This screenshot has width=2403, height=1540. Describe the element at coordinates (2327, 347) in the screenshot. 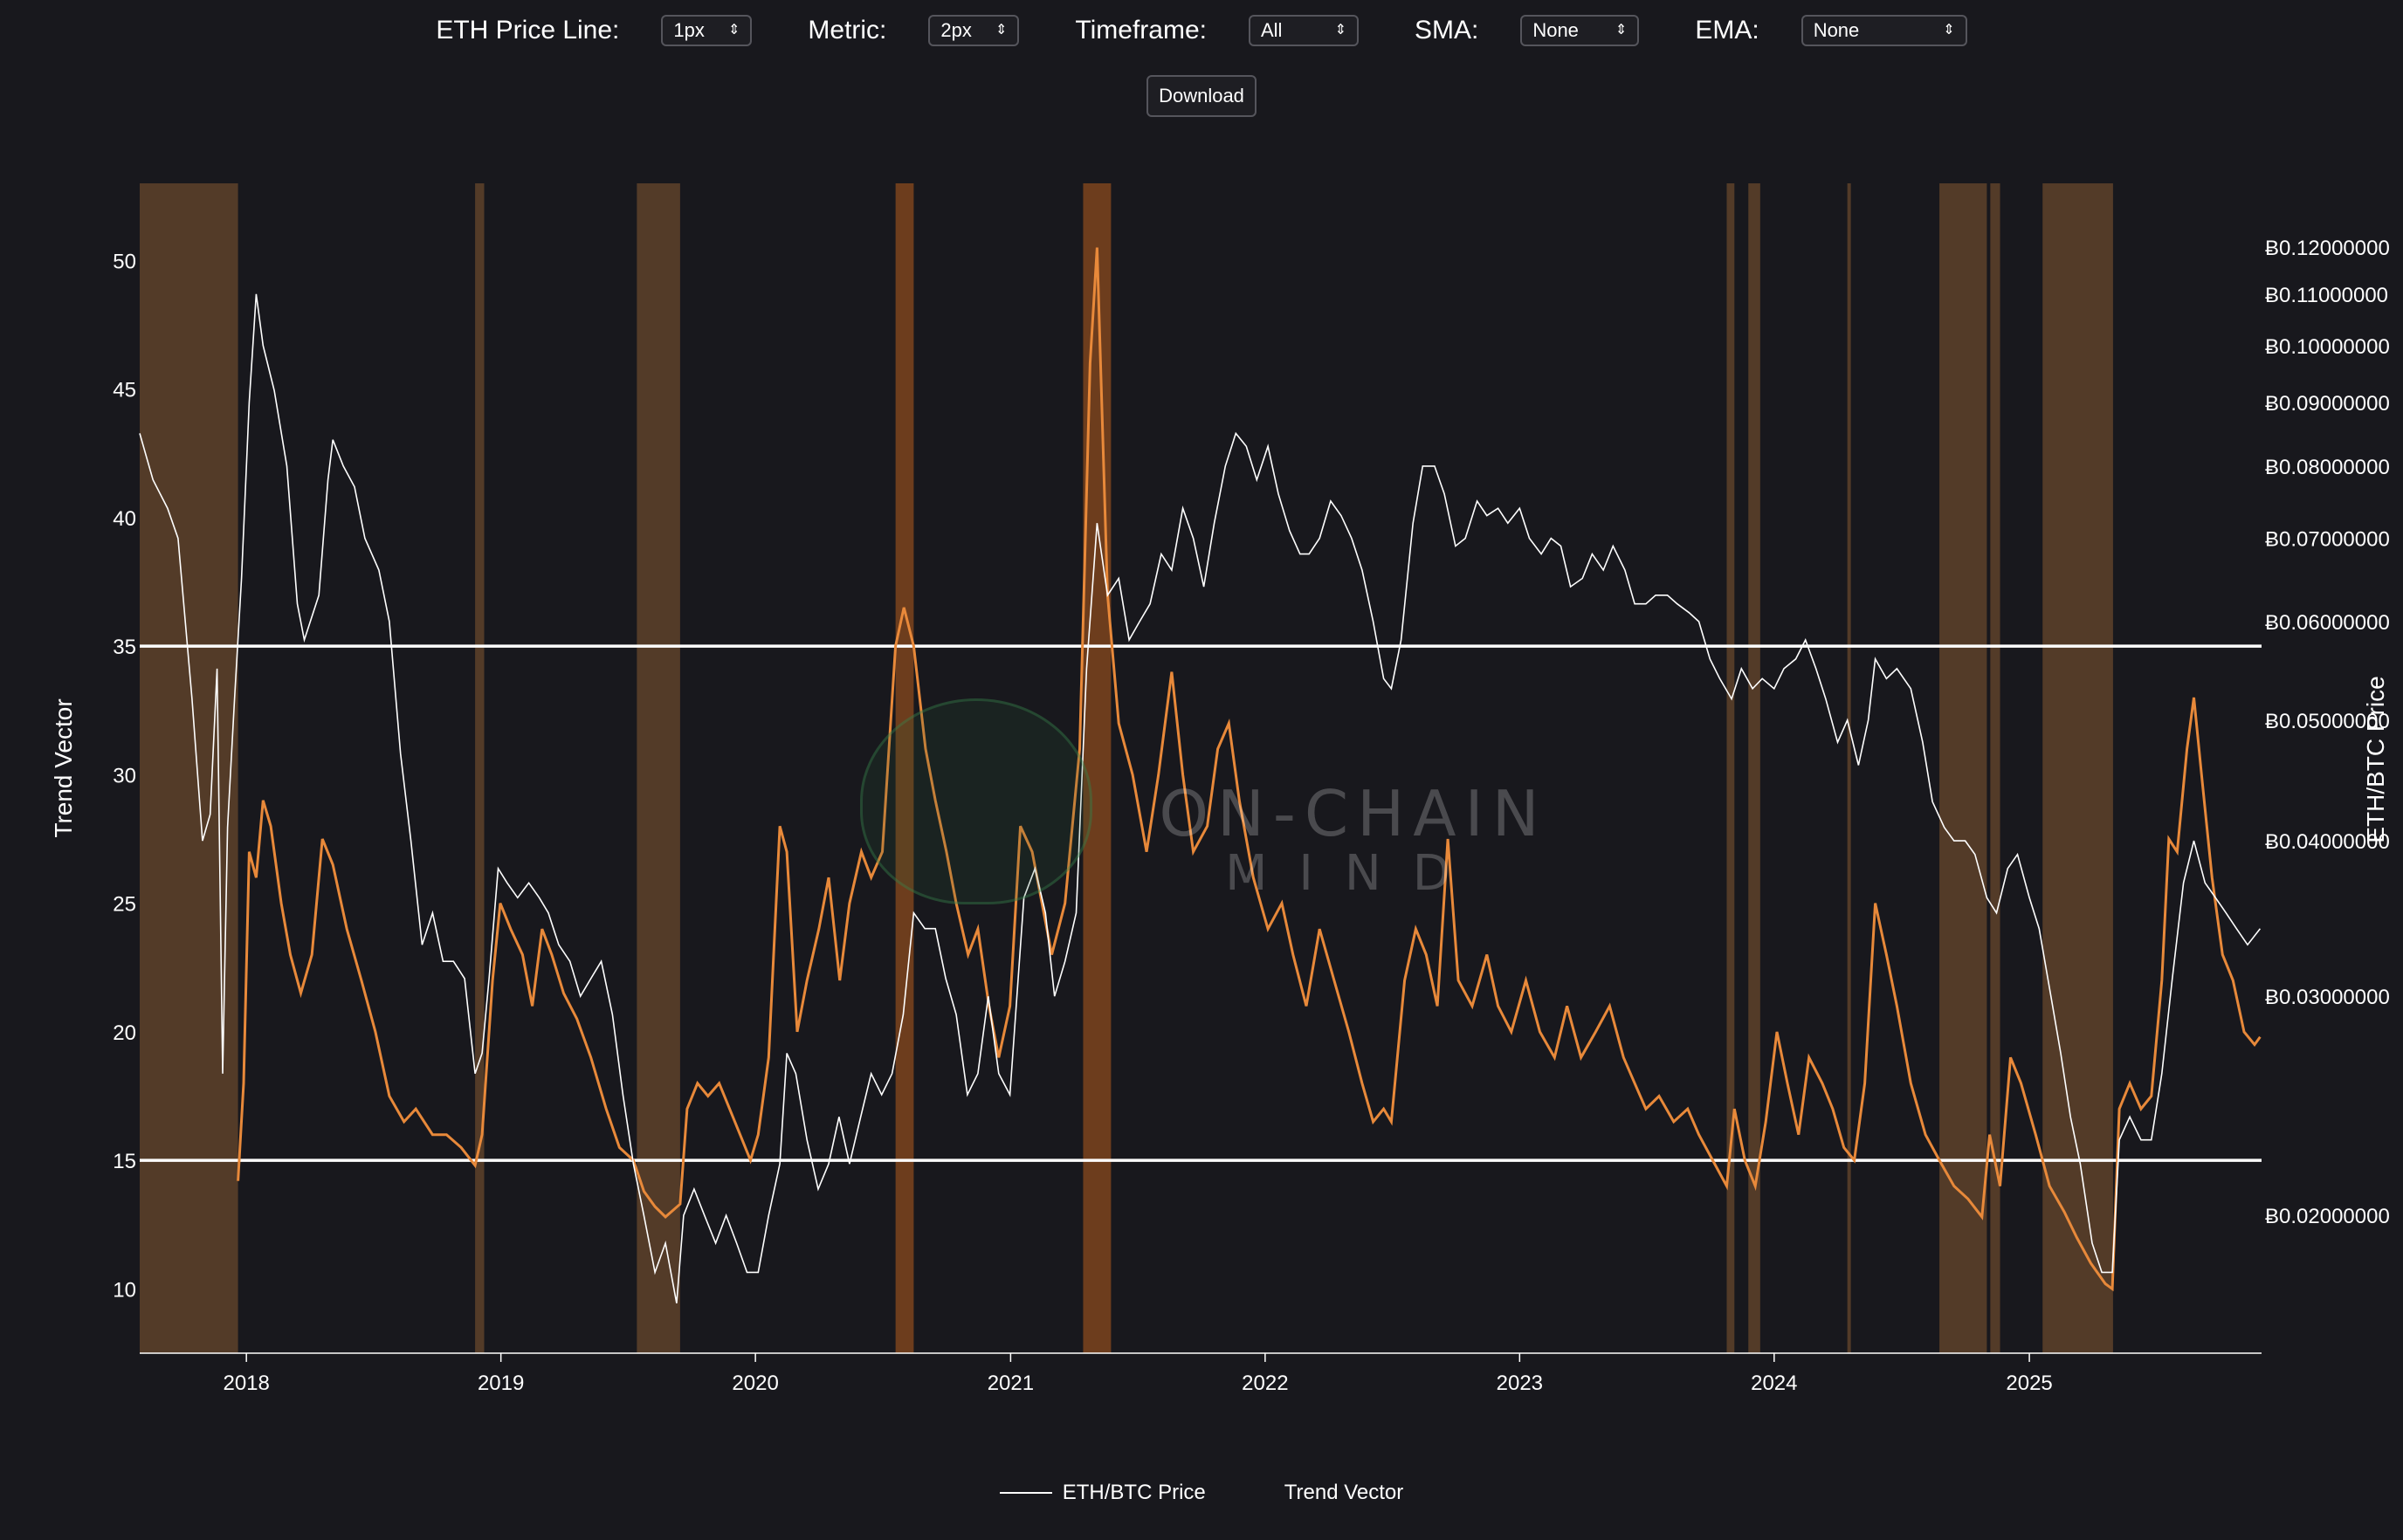

I see `y2-tick-label: Ƀ0.10000000` at that location.